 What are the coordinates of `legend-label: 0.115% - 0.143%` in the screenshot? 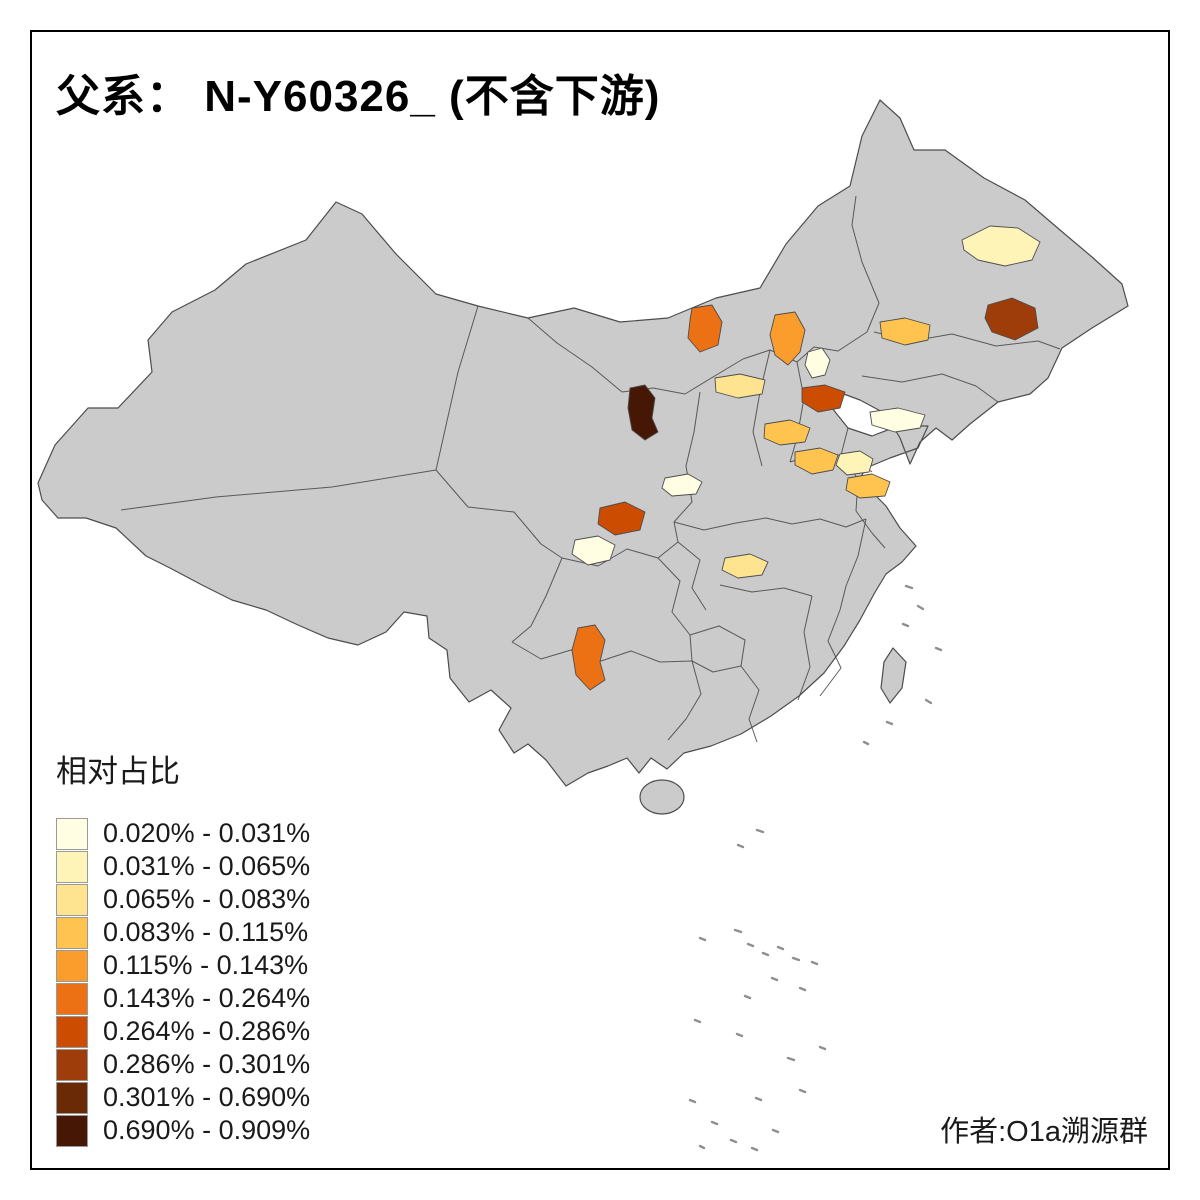 It's located at (206, 965).